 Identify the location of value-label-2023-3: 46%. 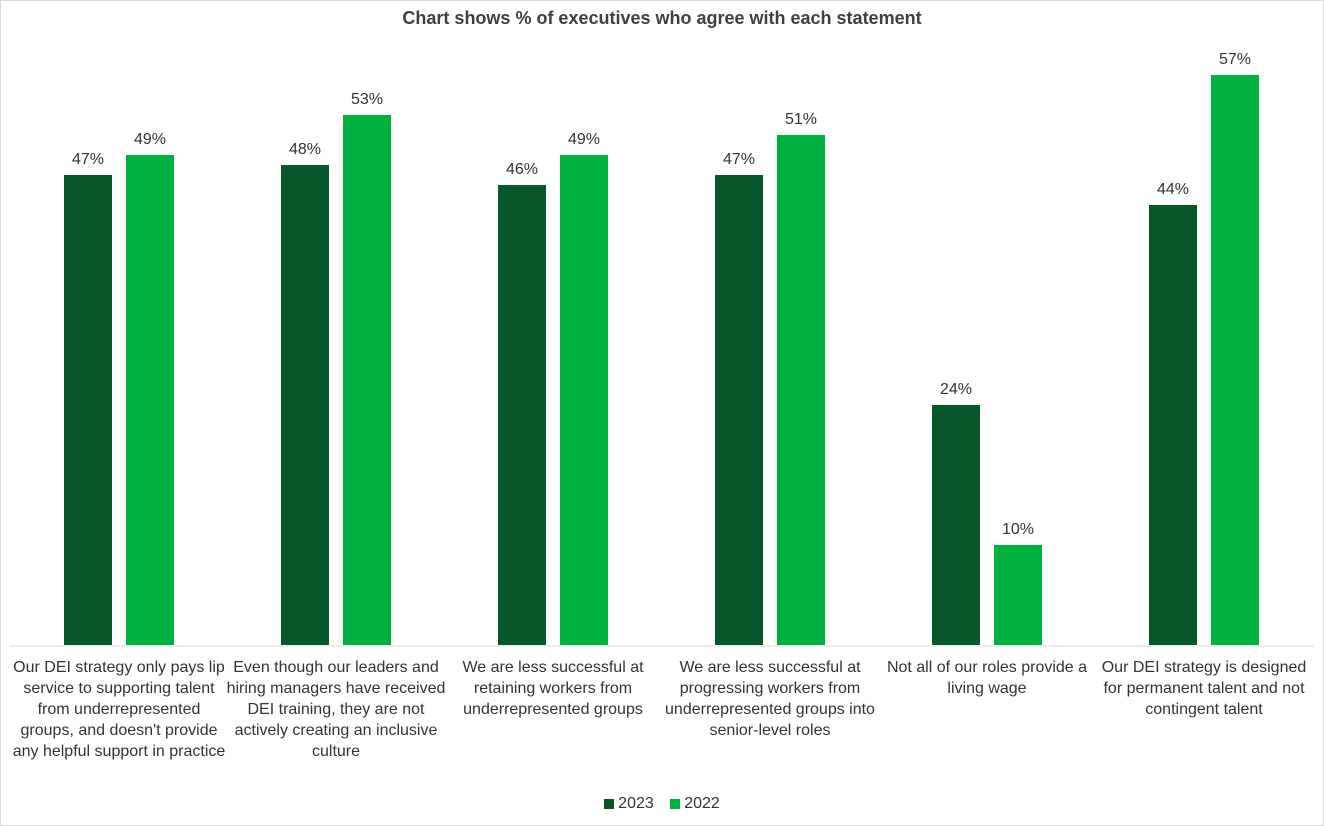
(522, 169).